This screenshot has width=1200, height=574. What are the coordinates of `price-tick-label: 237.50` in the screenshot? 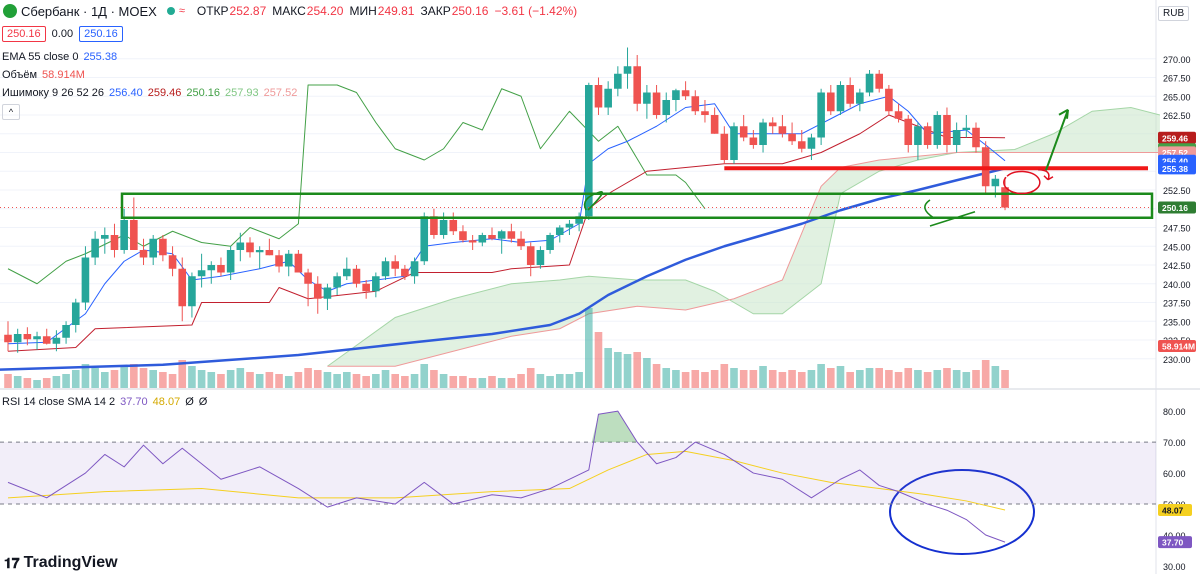 It's located at (1177, 304).